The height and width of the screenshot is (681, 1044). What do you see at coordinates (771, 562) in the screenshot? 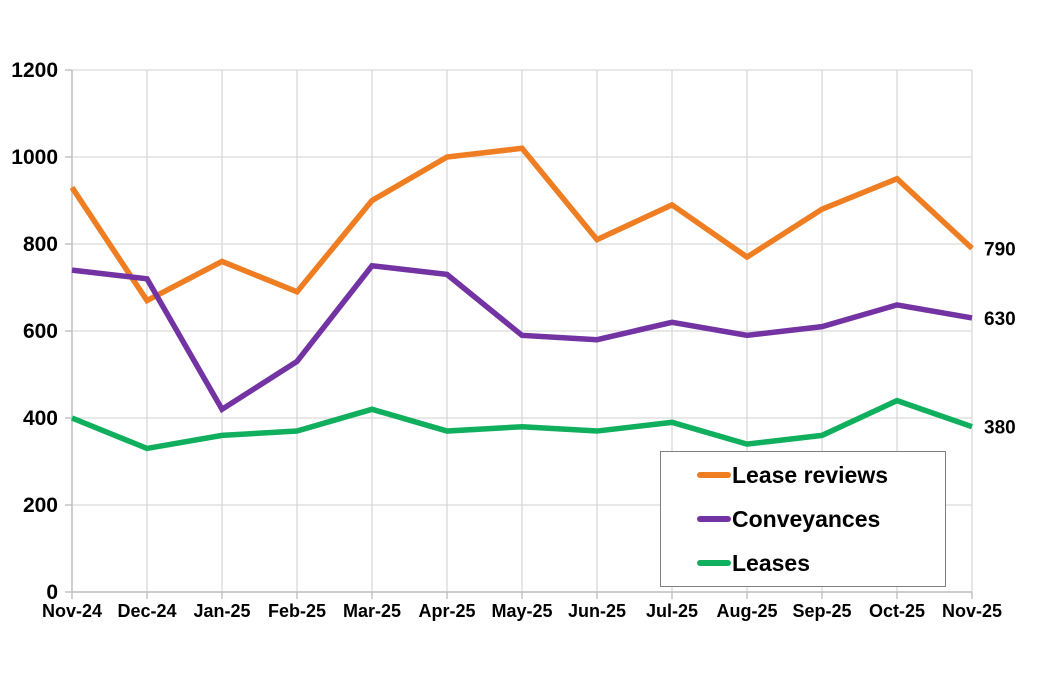
I see `legend-label-leases: Leases` at bounding box center [771, 562].